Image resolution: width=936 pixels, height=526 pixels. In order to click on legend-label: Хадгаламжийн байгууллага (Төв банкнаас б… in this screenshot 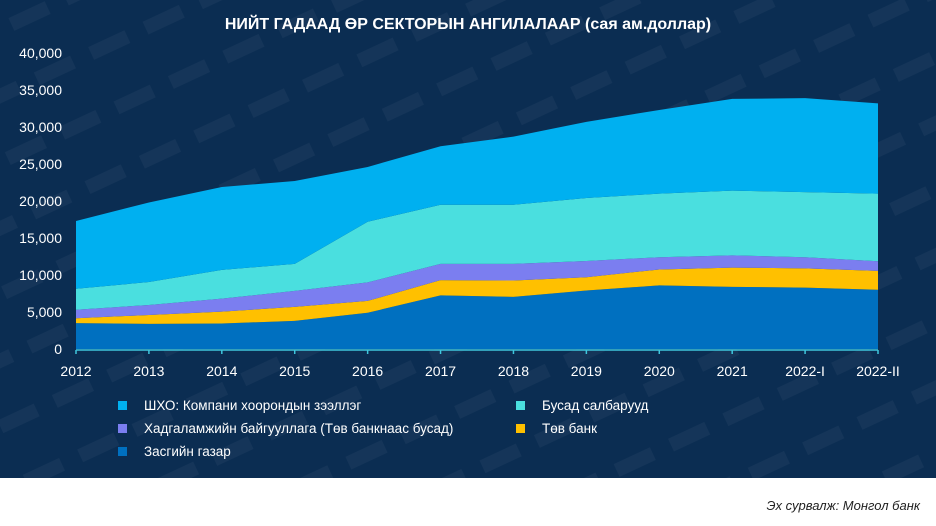, I will do `click(298, 428)`.